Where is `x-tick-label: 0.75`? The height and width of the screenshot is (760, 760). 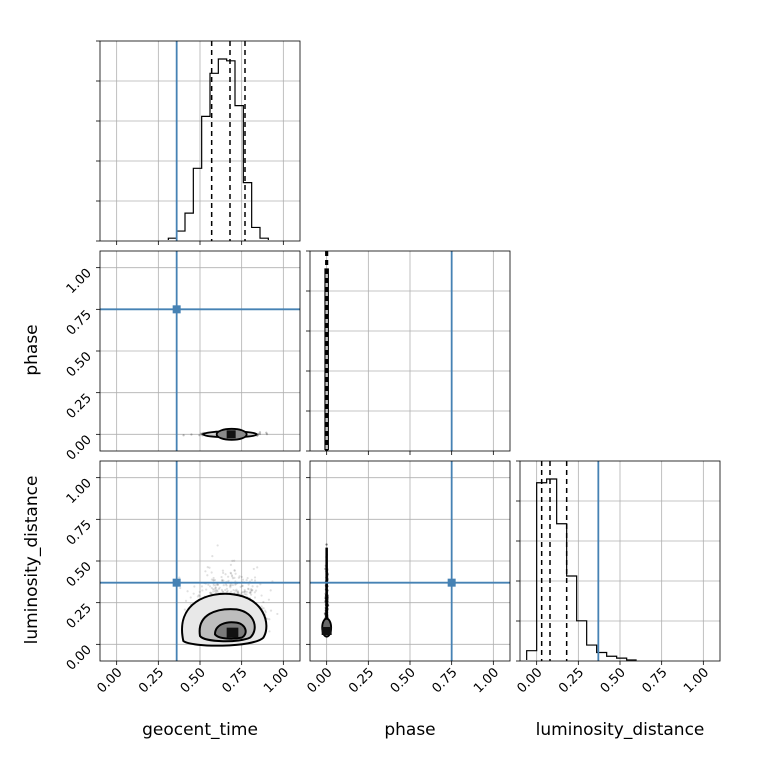 x-tick-label: 0.75 is located at coordinates (234, 680).